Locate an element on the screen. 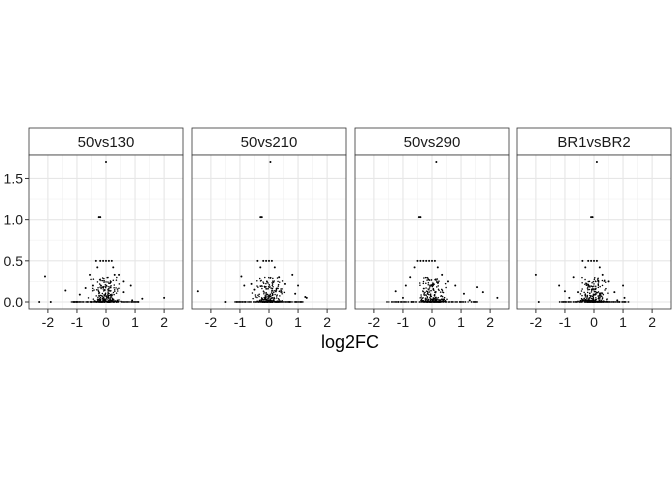 The width and height of the screenshot is (672, 480). x-tick-label: -2 is located at coordinates (536, 322).